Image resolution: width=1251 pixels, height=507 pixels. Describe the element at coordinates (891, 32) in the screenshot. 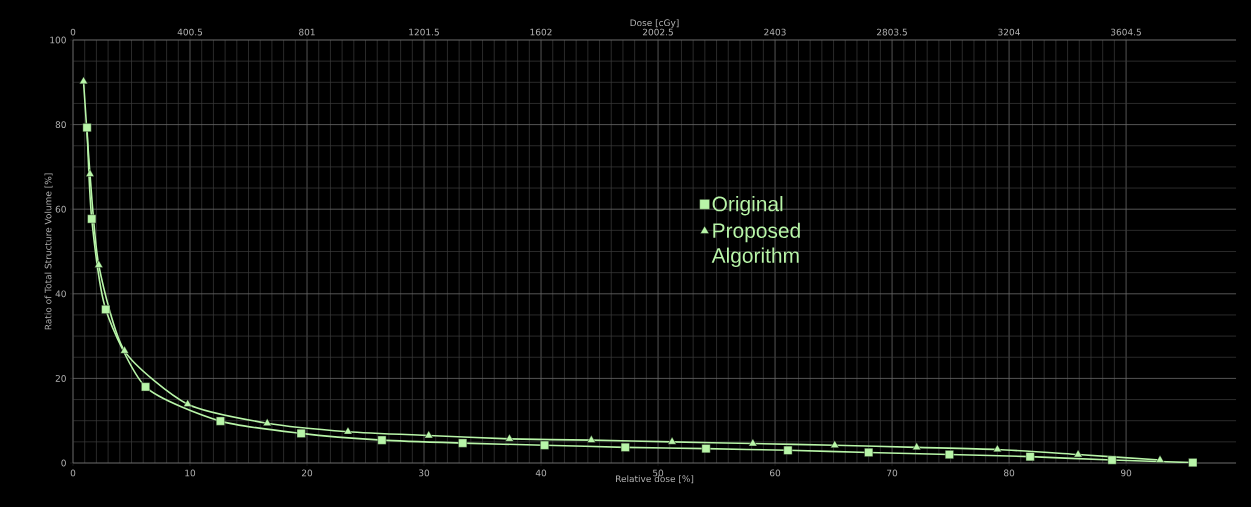

I see `x2-tick-label: 2803.5` at that location.